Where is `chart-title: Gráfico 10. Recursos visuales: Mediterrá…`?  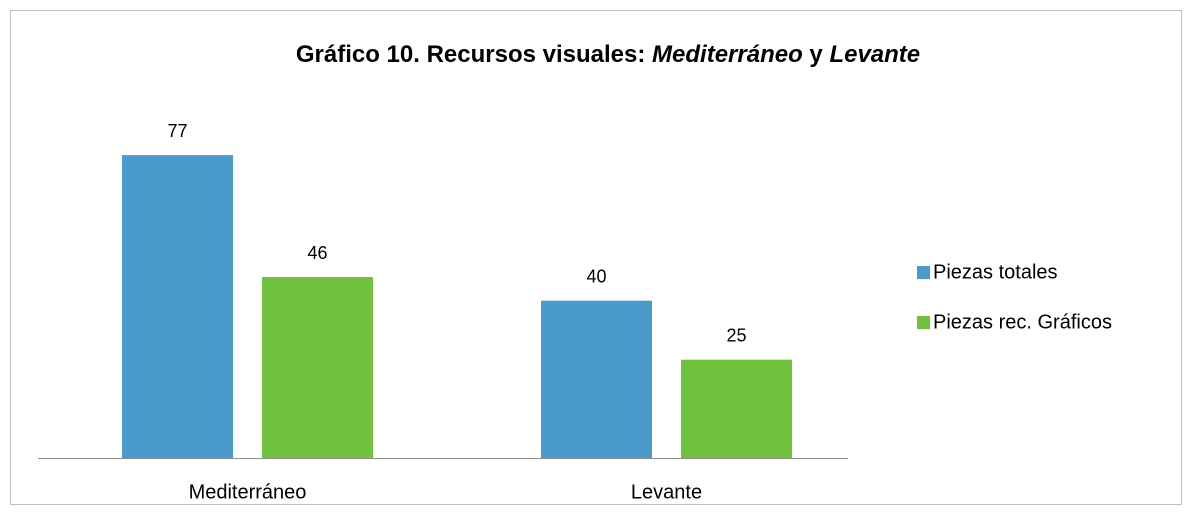
chart-title: Gráfico 10. Recursos visuales: Mediterrá… is located at coordinates (608, 54).